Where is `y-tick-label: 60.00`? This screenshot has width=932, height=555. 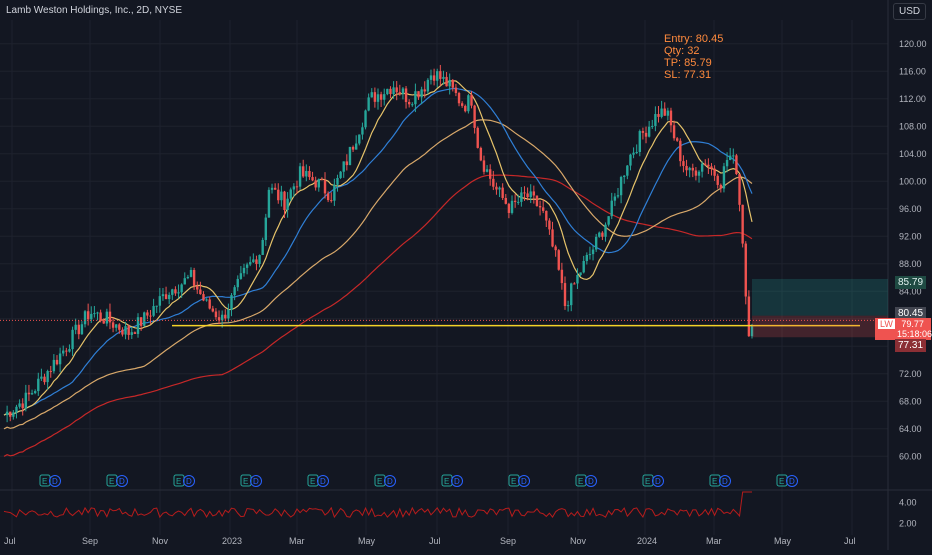 y-tick-label: 60.00 is located at coordinates (910, 456).